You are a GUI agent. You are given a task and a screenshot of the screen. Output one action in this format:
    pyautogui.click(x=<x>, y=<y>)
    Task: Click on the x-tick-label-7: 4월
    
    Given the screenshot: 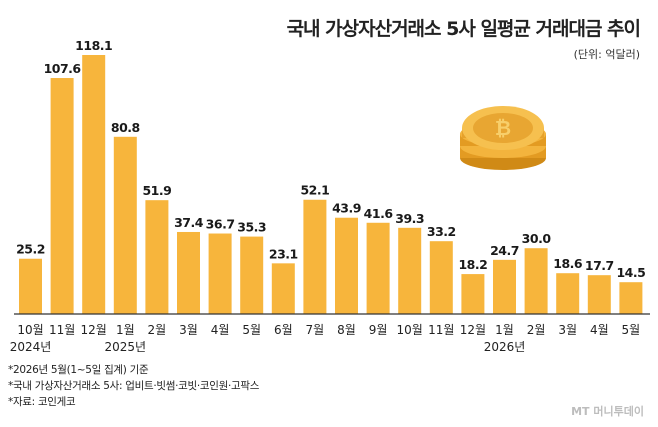 What is the action you would take?
    pyautogui.click(x=220, y=330)
    